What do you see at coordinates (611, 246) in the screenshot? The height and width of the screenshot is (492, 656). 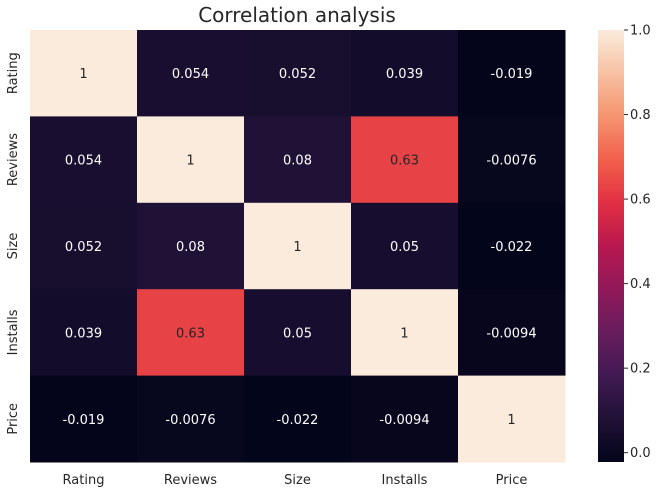 I see `colorbar` at bounding box center [611, 246].